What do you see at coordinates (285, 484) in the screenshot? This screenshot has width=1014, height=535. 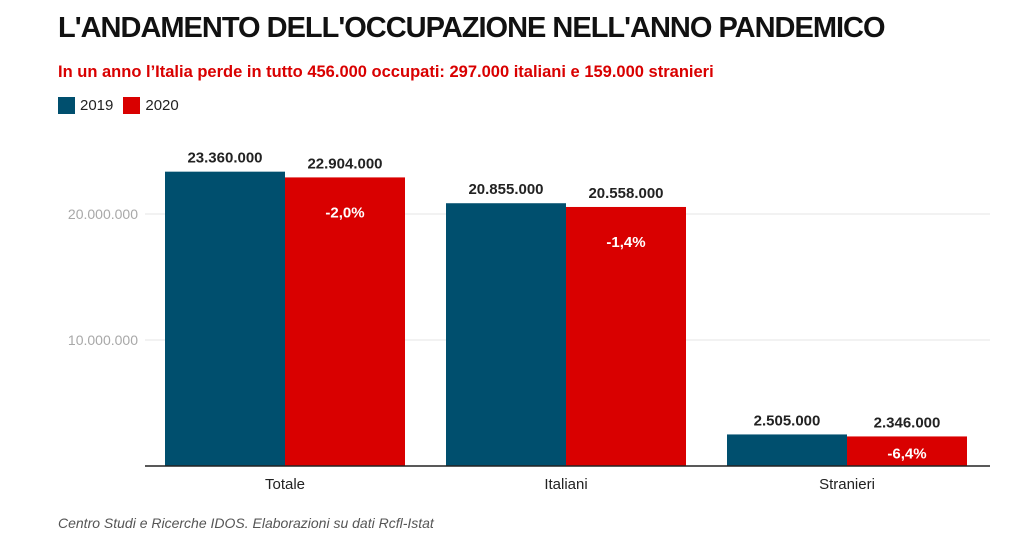 I see `x-tick-label: Totale` at bounding box center [285, 484].